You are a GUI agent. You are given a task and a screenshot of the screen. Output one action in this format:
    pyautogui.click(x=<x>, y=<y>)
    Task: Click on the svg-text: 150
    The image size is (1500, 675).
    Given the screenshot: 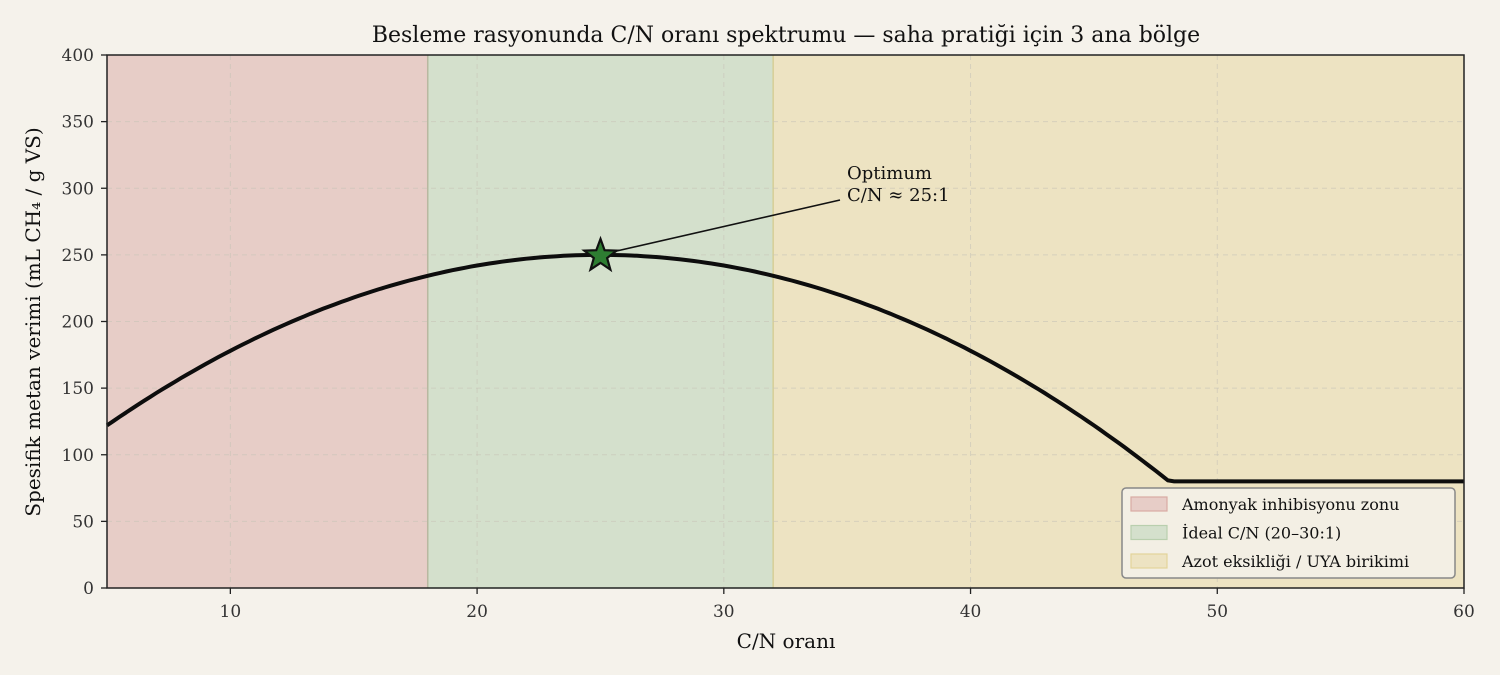 What is the action you would take?
    pyautogui.click(x=78, y=389)
    